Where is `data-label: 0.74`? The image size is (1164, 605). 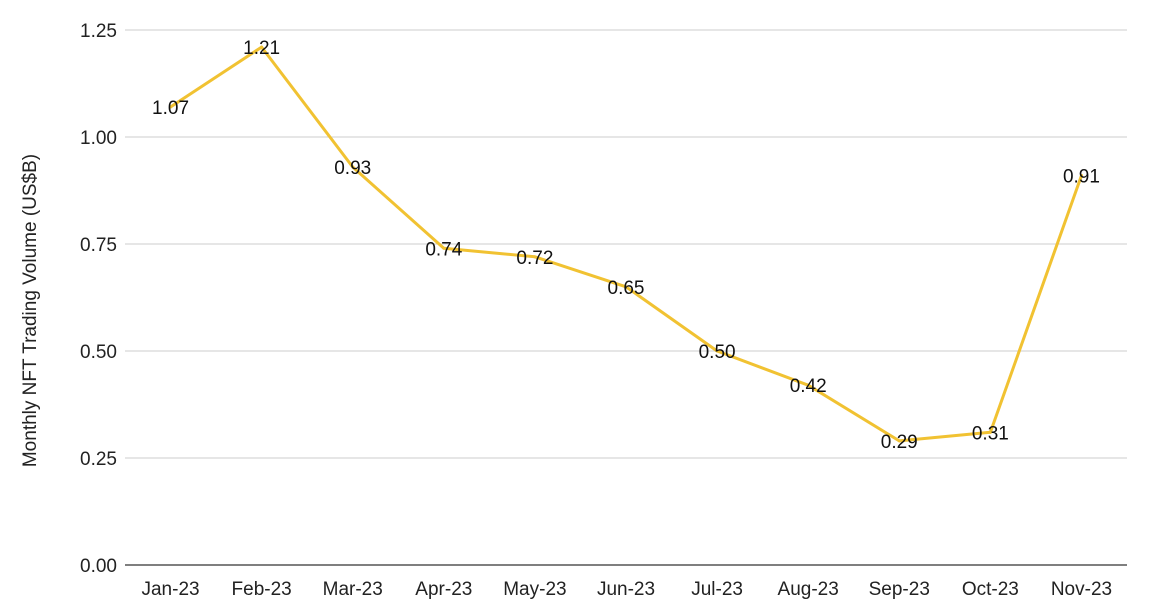 data-label: 0.74 is located at coordinates (443, 249).